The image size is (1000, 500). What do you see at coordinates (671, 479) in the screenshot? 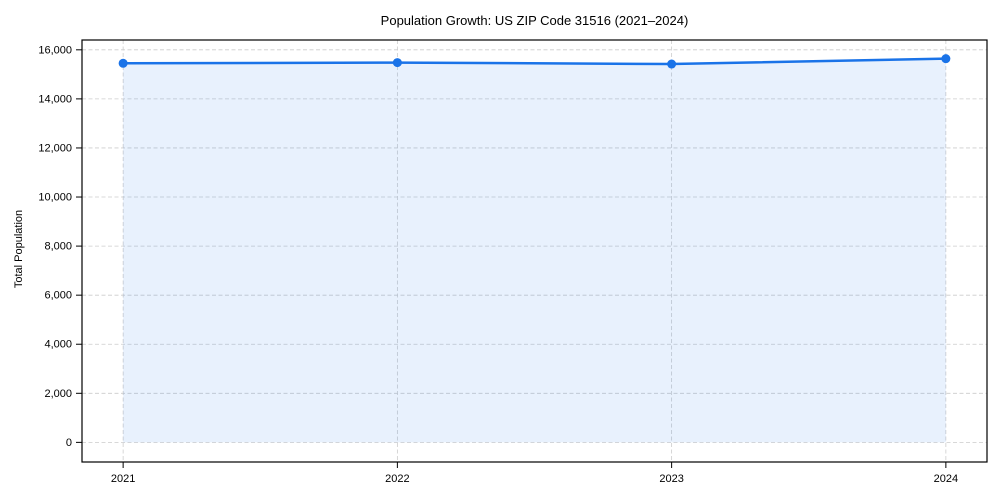
I see `x-tick-label: 2023` at bounding box center [671, 479].